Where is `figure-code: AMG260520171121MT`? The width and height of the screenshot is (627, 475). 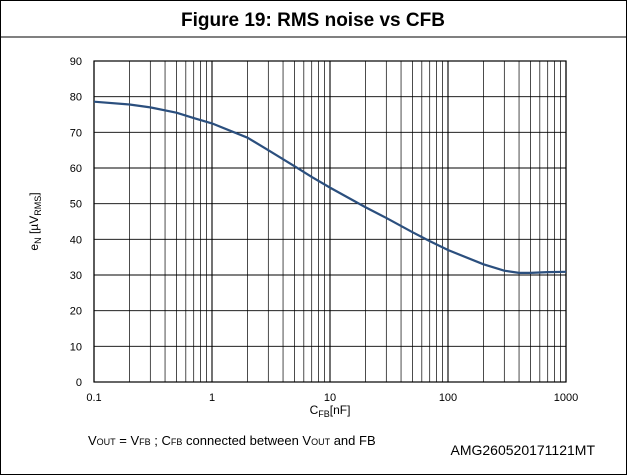
figure-code: AMG260520171121MT is located at coordinates (523, 450).